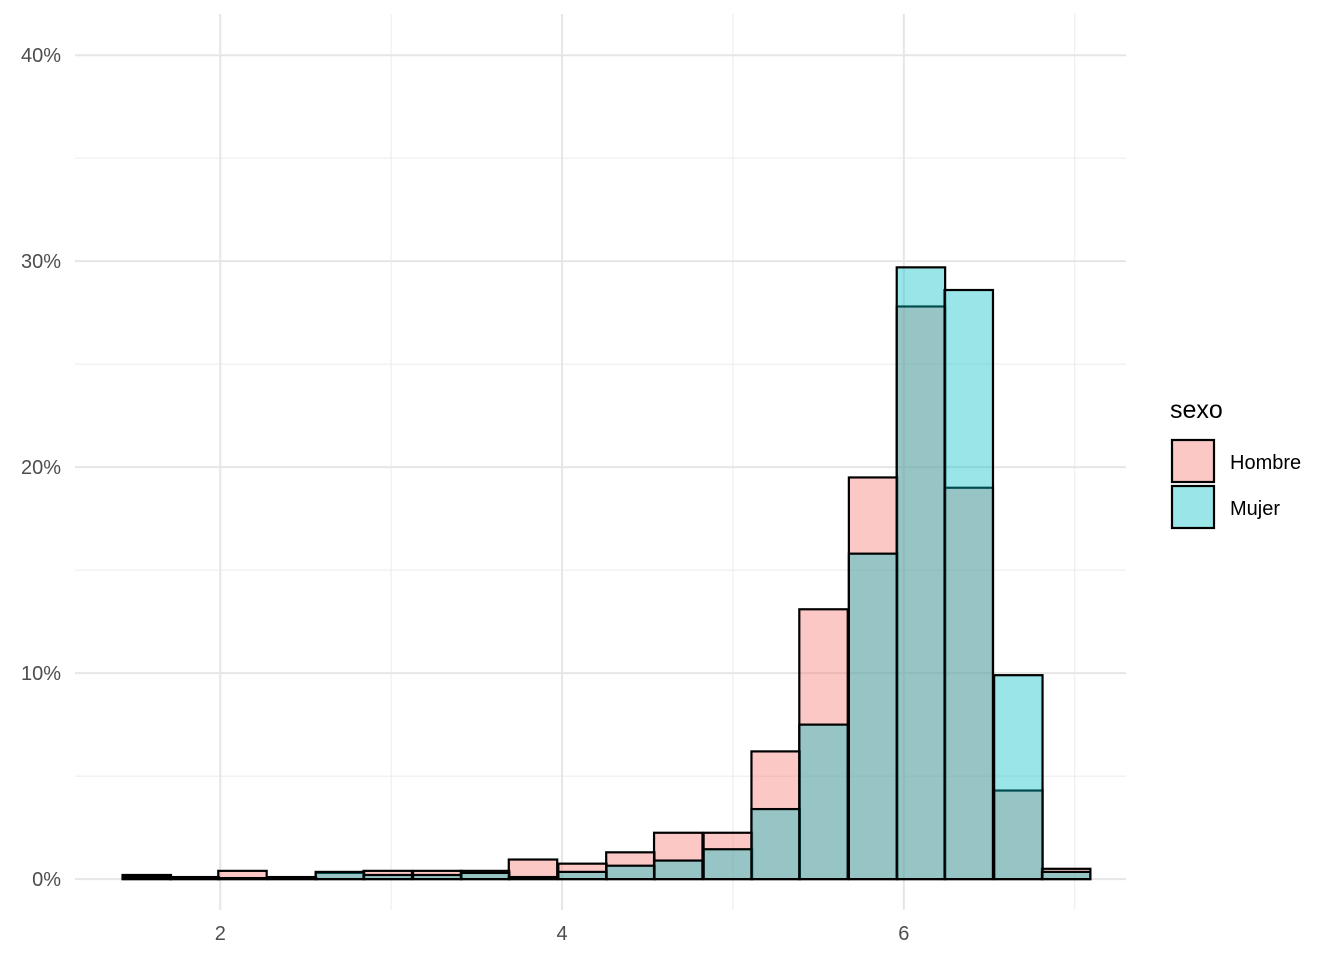  Describe the element at coordinates (46, 880) in the screenshot. I see `y-tick-label: 0%` at that location.